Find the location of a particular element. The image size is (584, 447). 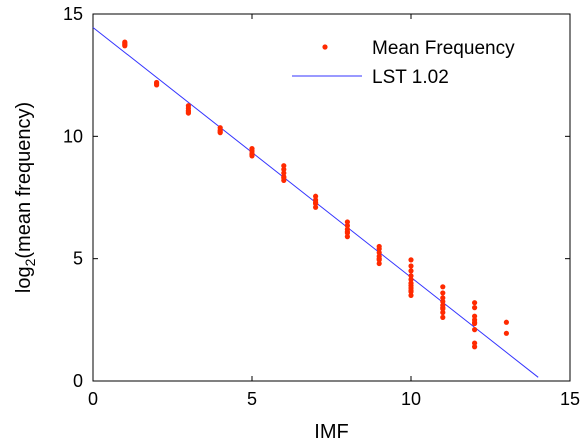

y-tick-label: 15 is located at coordinates (73, 14).